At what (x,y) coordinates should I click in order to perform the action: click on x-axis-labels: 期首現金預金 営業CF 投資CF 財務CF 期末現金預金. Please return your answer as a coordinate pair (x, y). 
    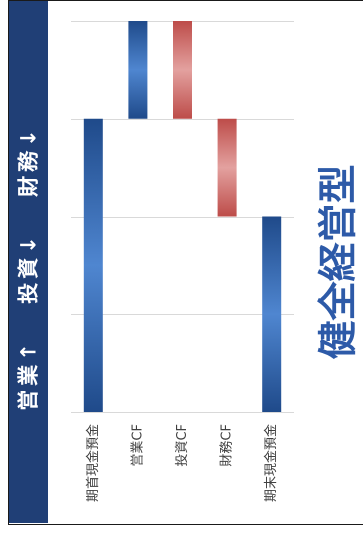
    Looking at the image, I should click on (182, 463).